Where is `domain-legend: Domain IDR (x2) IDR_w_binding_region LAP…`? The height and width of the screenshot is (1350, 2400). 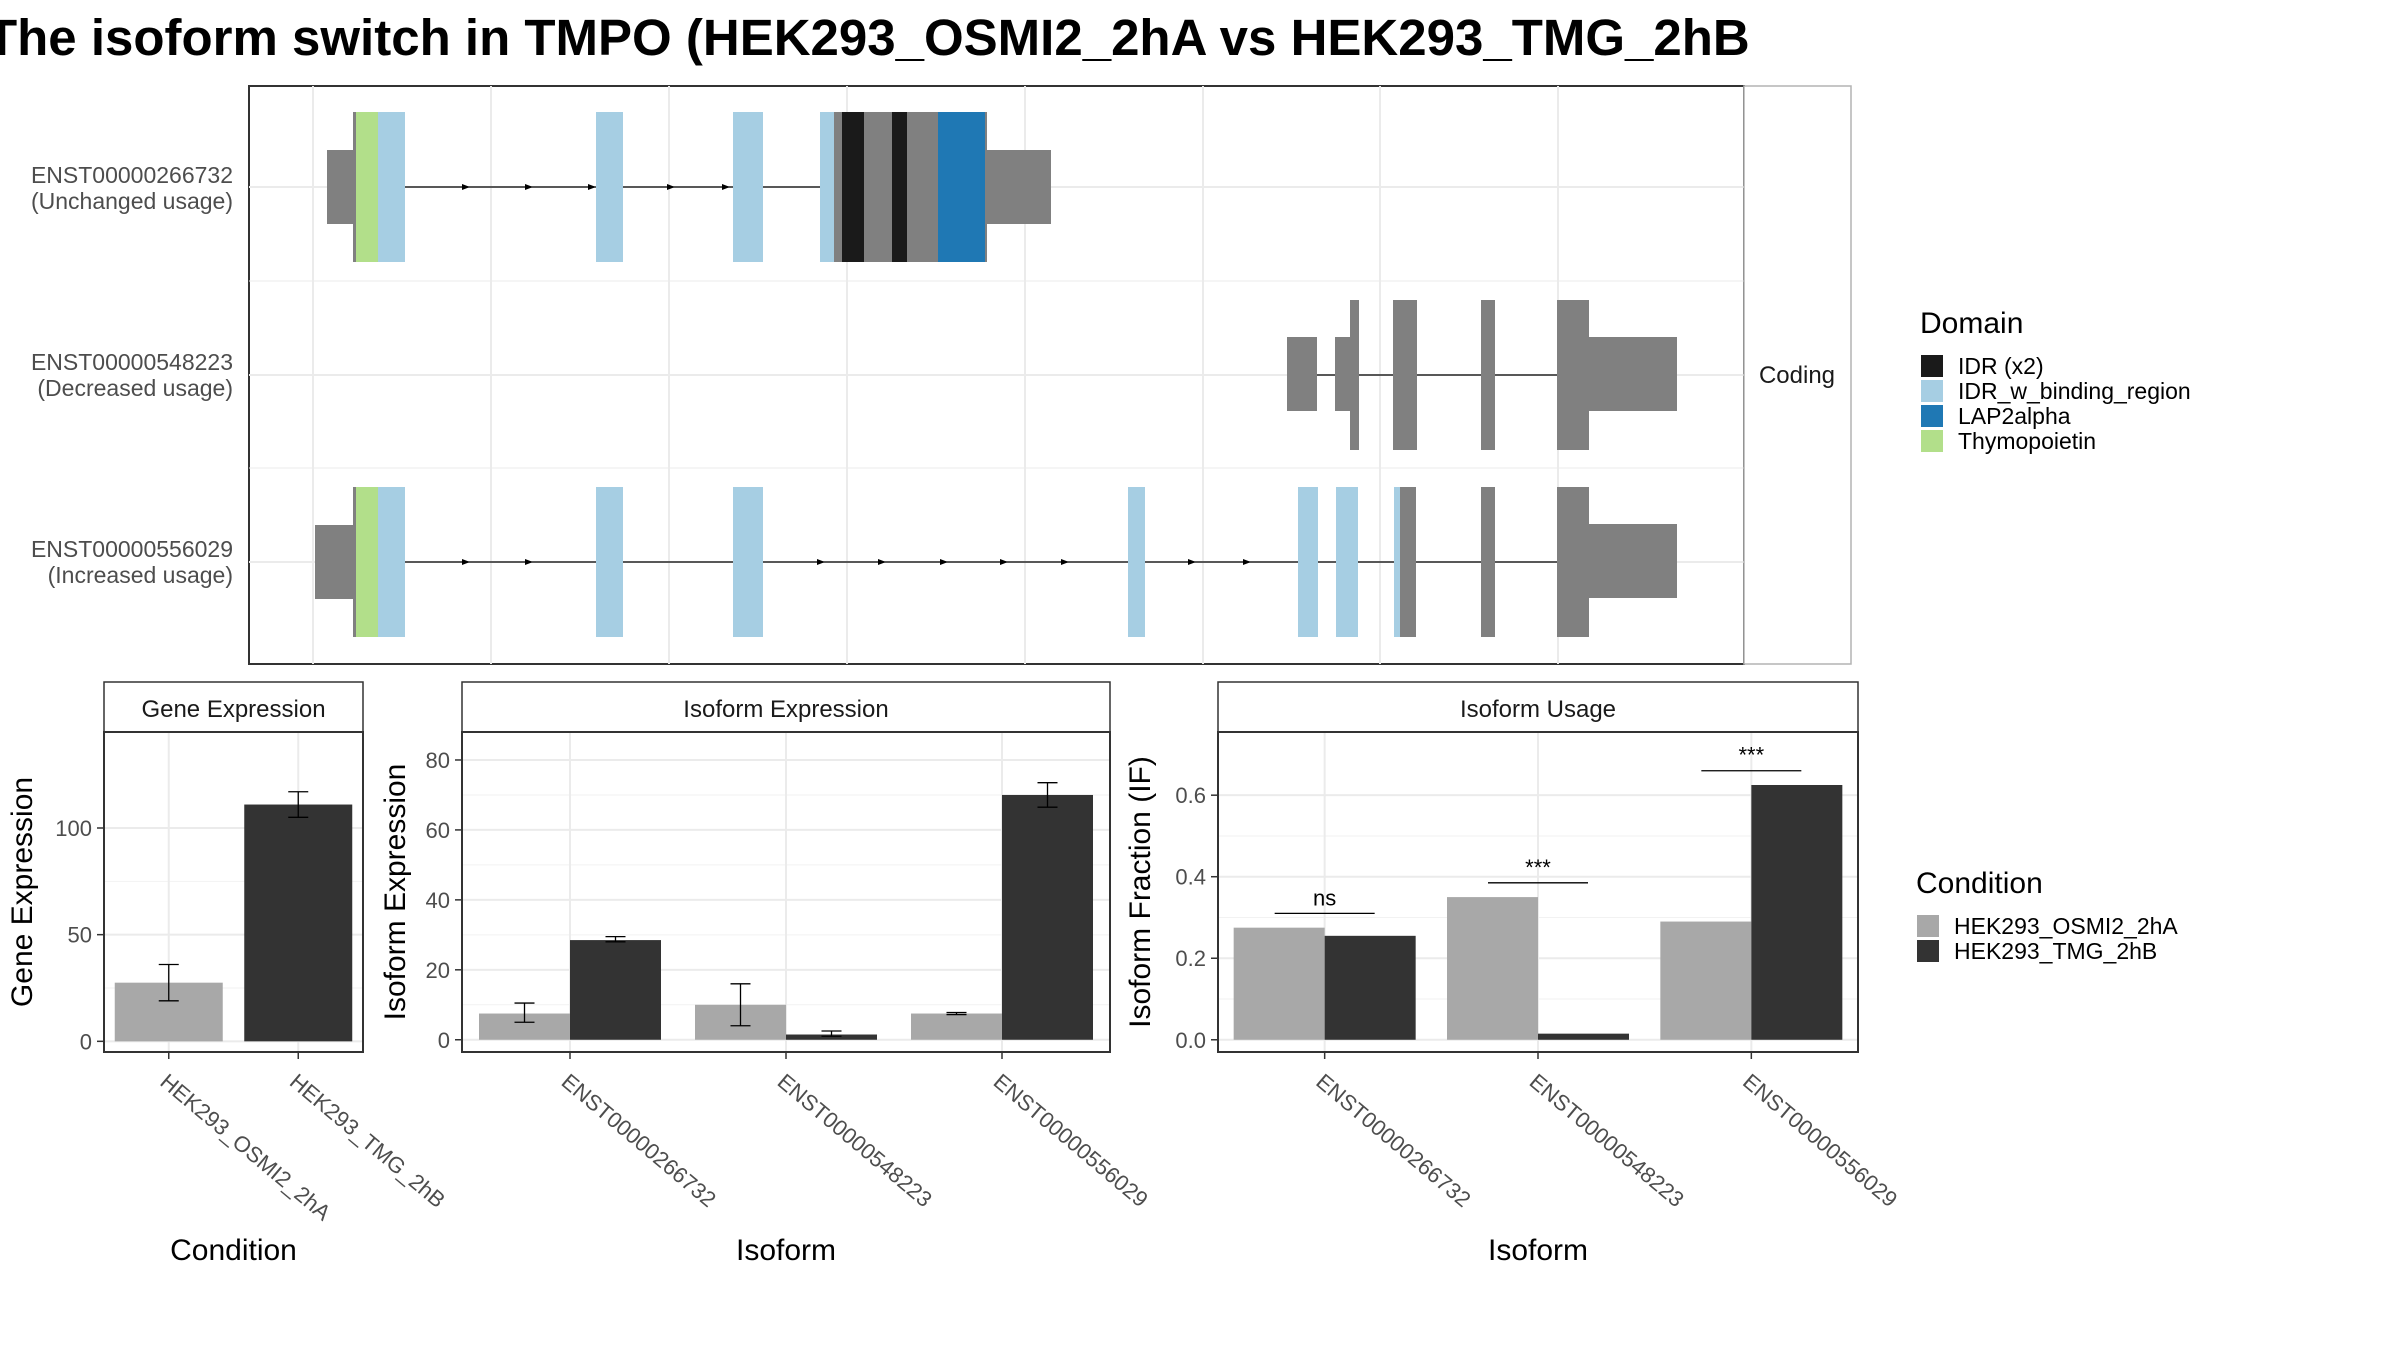 domain-legend: Domain IDR (x2) IDR_w_binding_region LAP… is located at coordinates (2055, 380).